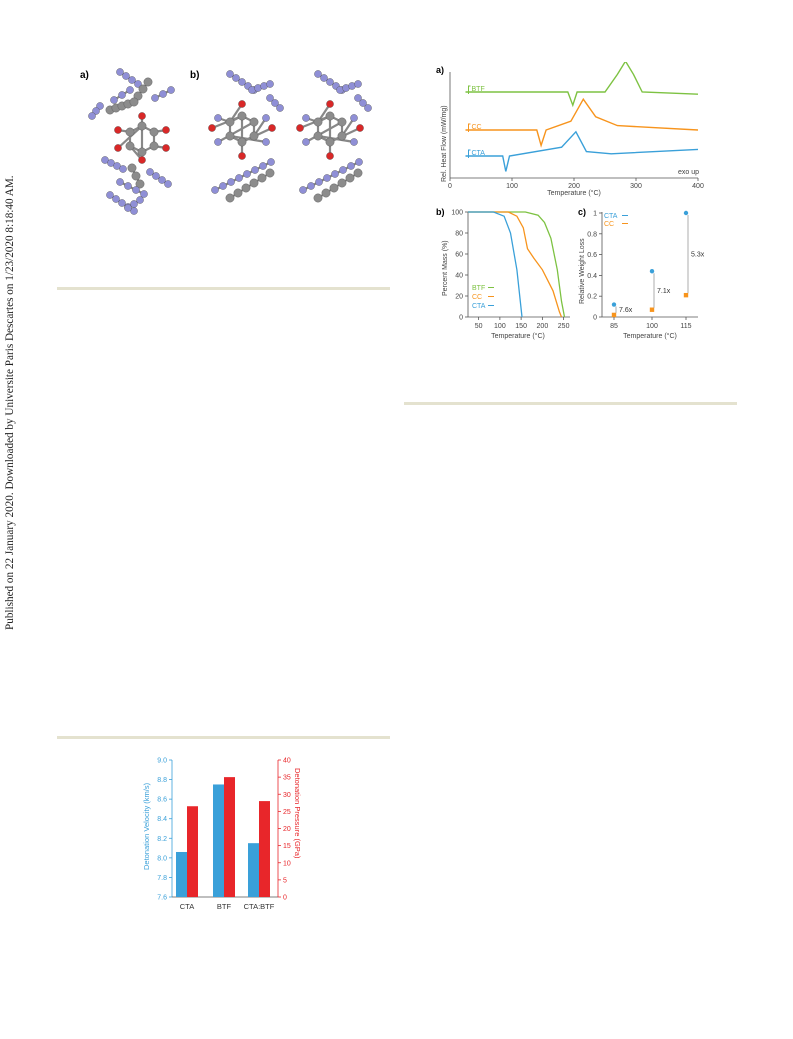  I want to click on legend-label: CTA, so click(611, 216).